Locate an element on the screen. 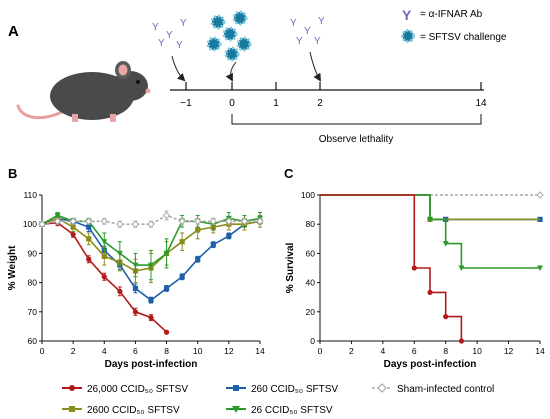  timeline-tick-label: 14 is located at coordinates (481, 103).